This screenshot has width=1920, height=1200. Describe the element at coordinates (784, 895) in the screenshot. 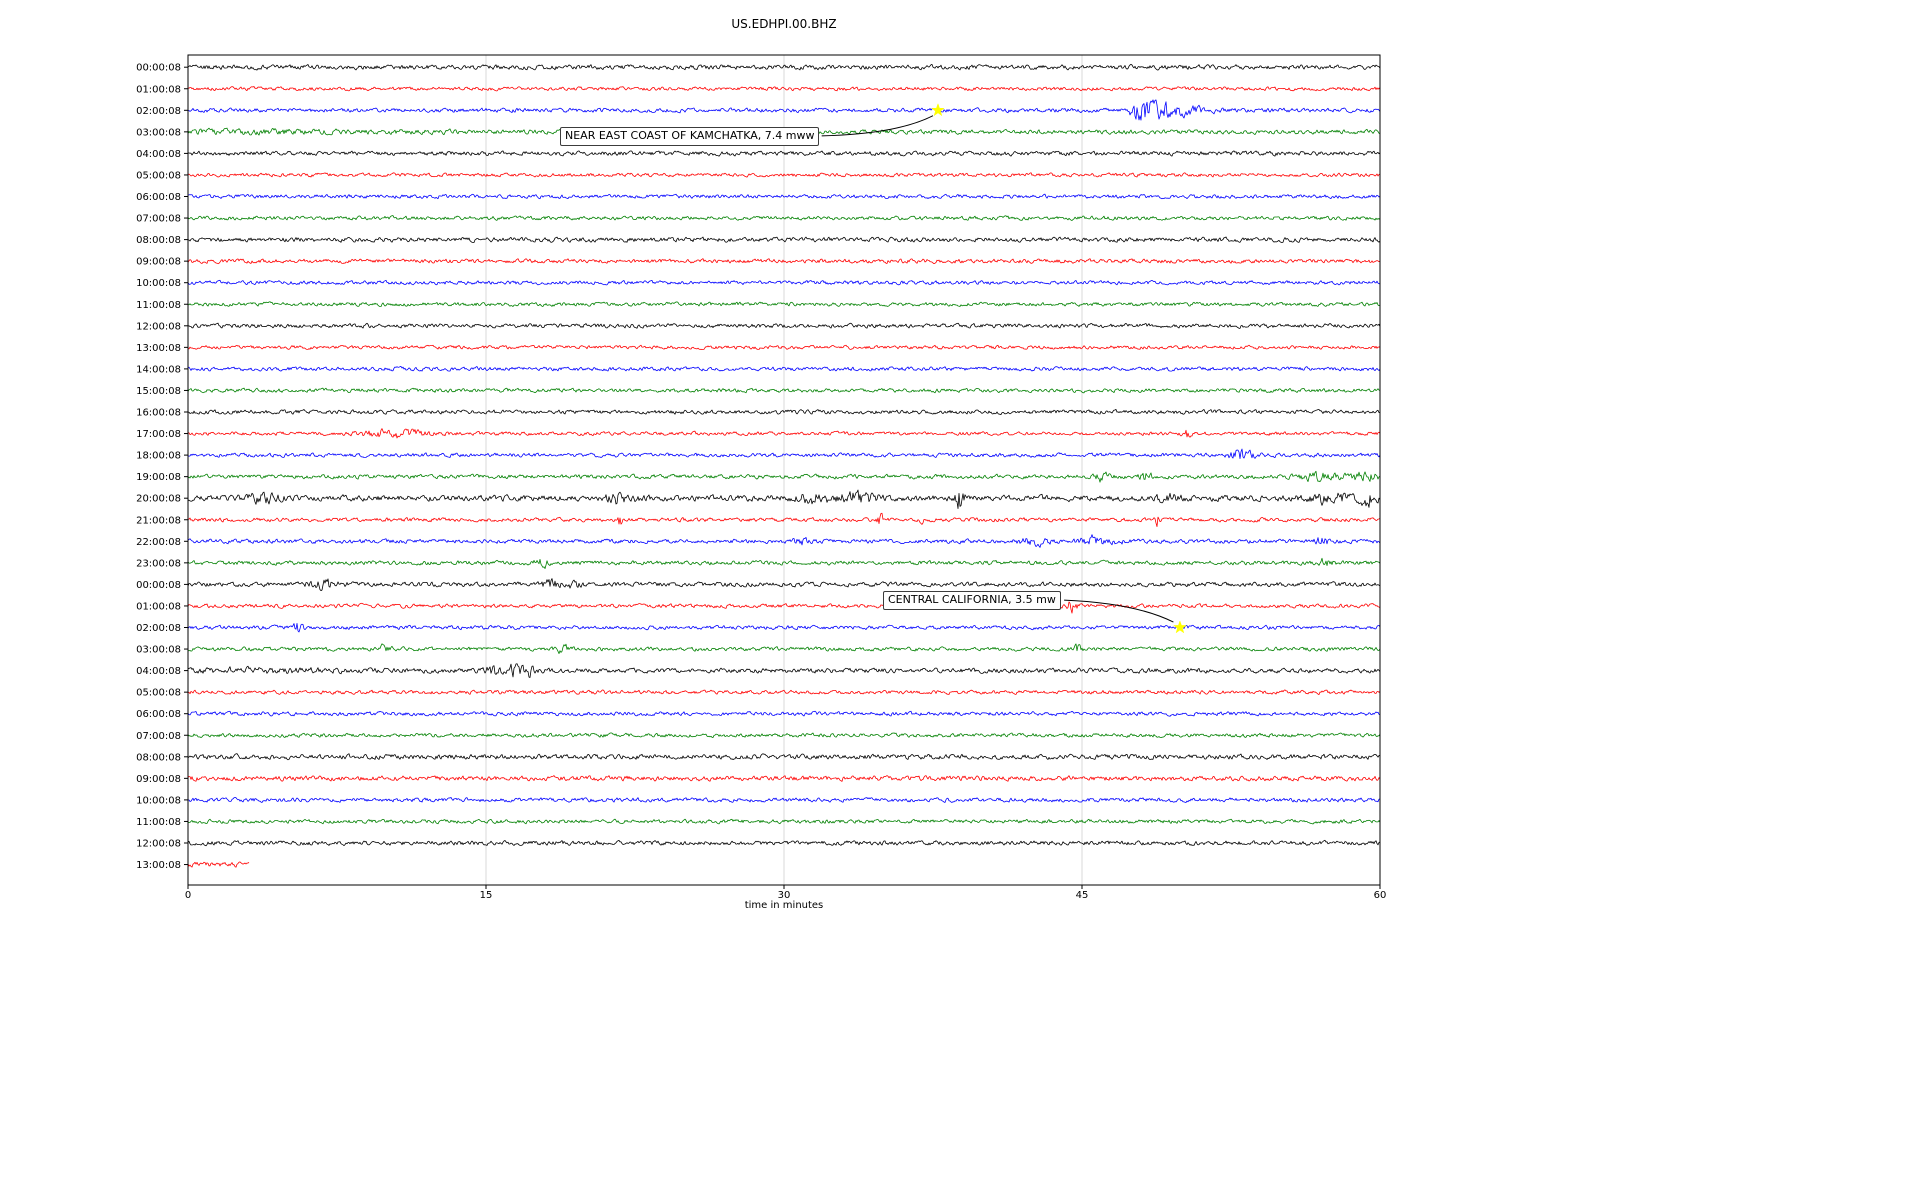

I see `x-tick-label: 30` at that location.